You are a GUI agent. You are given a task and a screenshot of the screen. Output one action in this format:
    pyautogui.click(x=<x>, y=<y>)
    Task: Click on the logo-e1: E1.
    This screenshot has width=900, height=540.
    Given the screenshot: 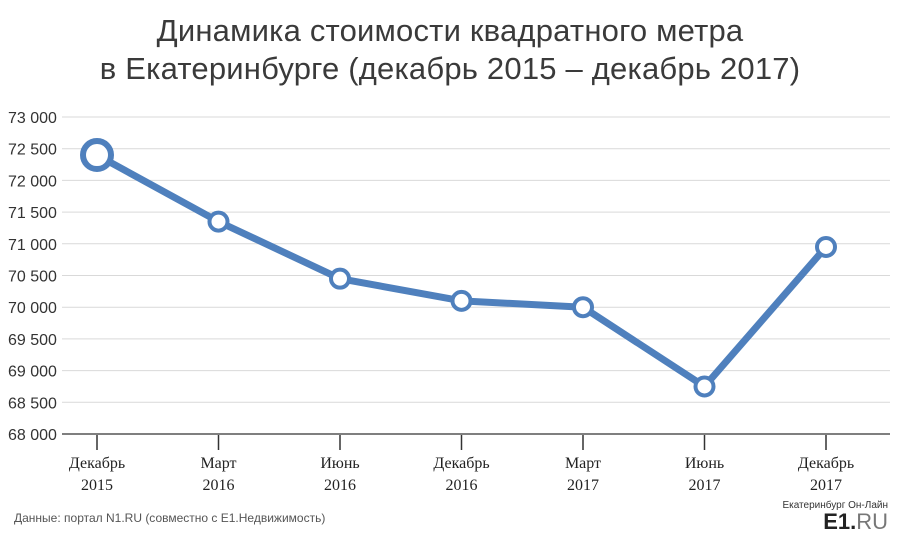 What is the action you would take?
    pyautogui.click(x=840, y=521)
    